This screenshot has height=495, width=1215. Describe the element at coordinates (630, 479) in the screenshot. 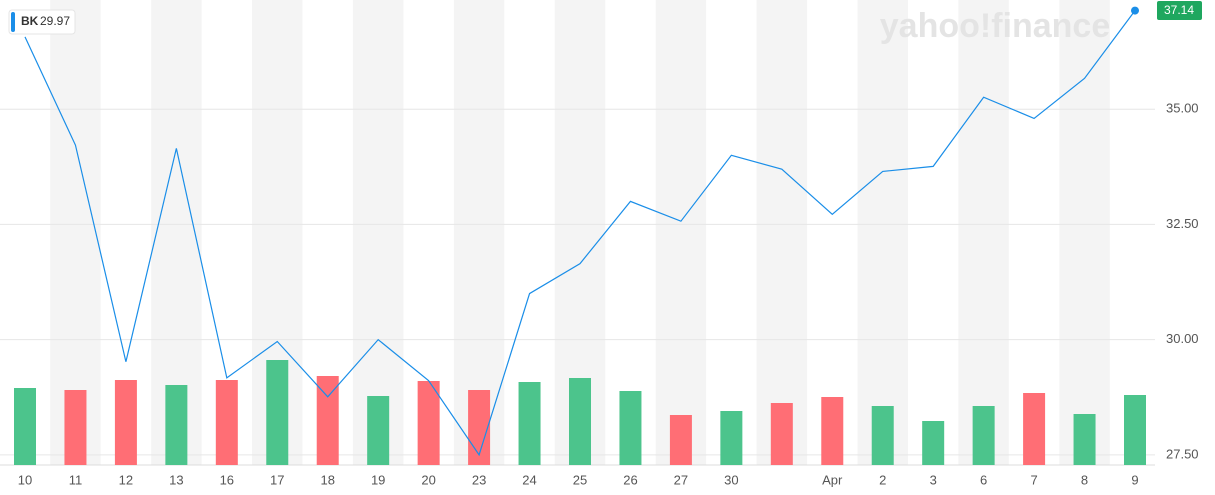

I see `x-tick-label: 26` at that location.